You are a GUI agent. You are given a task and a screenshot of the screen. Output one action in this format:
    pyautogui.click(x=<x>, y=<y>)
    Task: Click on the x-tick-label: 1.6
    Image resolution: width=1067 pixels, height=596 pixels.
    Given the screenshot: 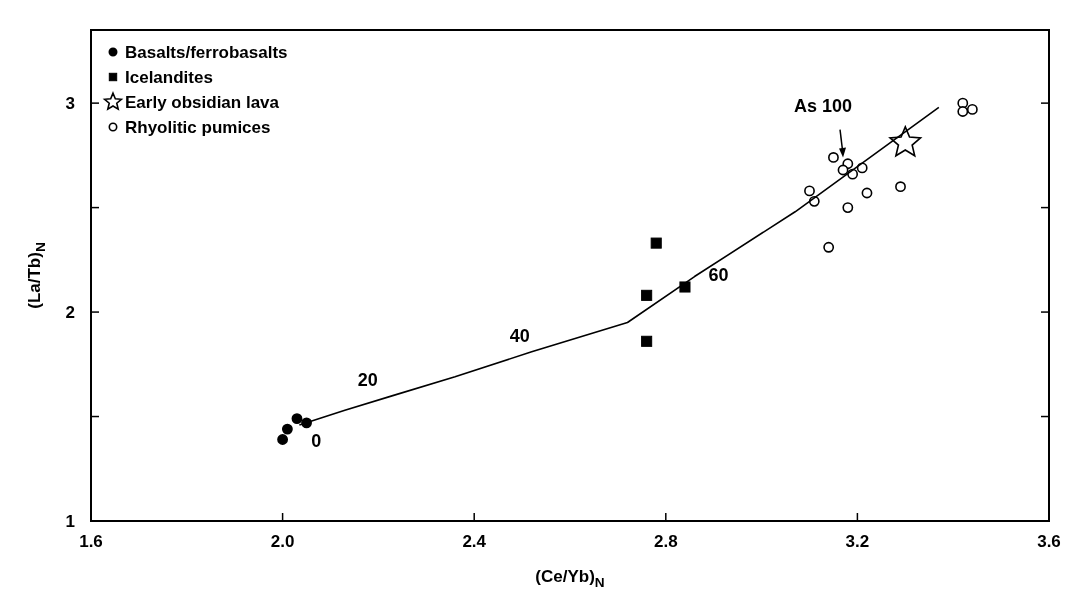 What is the action you would take?
    pyautogui.click(x=91, y=541)
    